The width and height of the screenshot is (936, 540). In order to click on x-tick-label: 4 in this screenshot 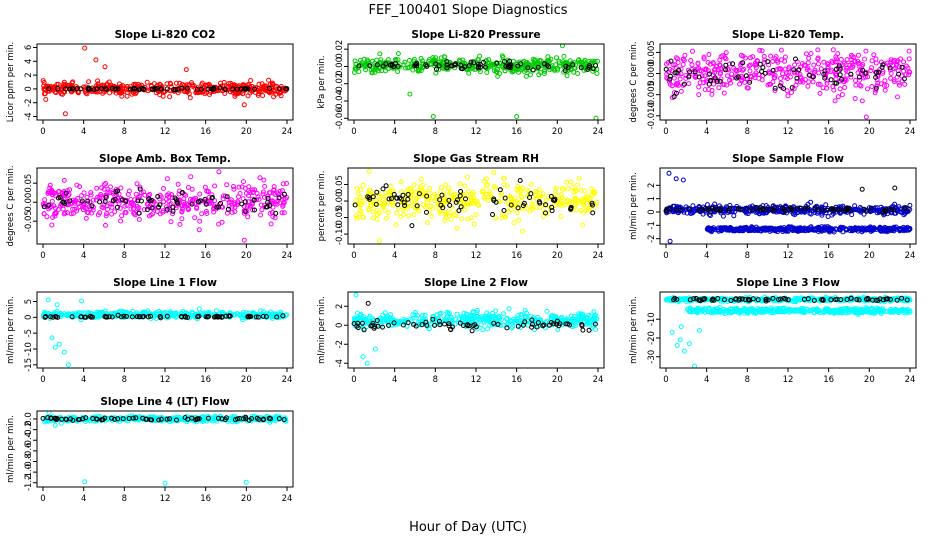, I will do `click(394, 132)`.